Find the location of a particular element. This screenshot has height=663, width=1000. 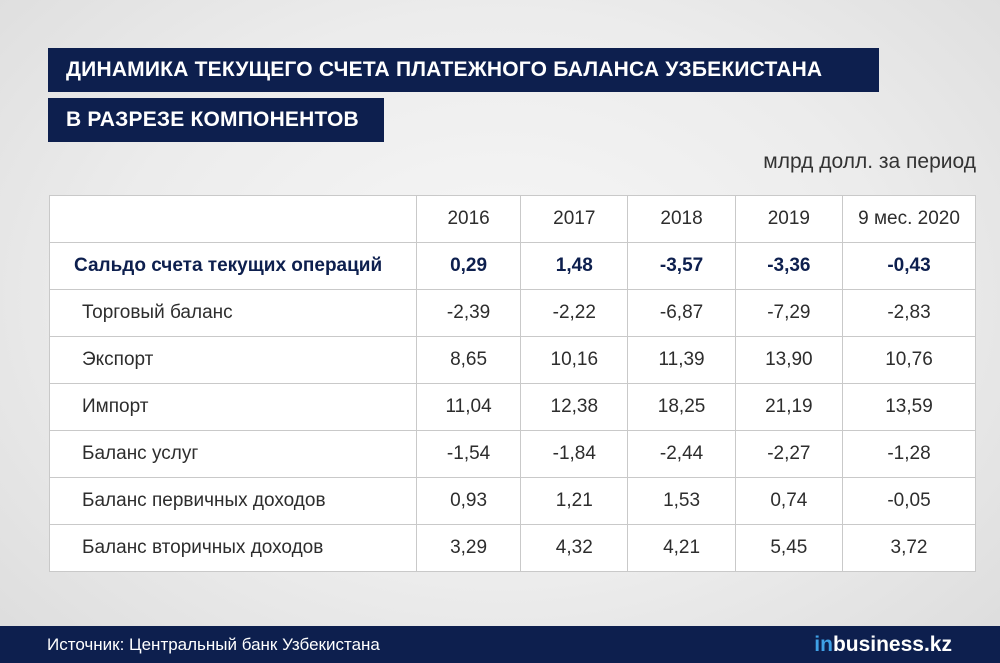

table-cell: -3,36 is located at coordinates (789, 266).